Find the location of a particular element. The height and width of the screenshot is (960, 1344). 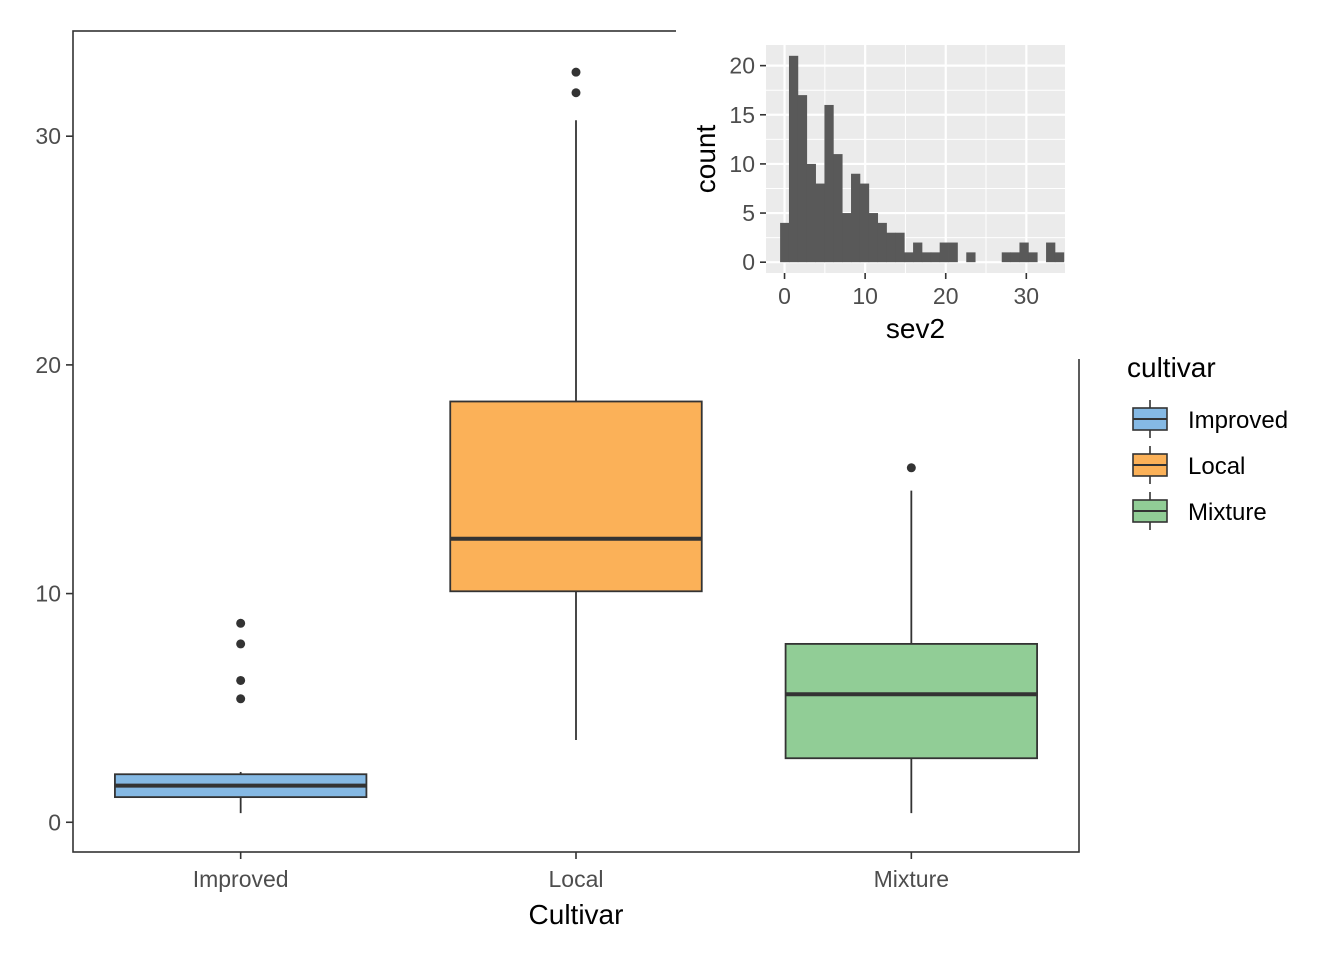

inset-x-tick-label: 20 is located at coordinates (946, 296).